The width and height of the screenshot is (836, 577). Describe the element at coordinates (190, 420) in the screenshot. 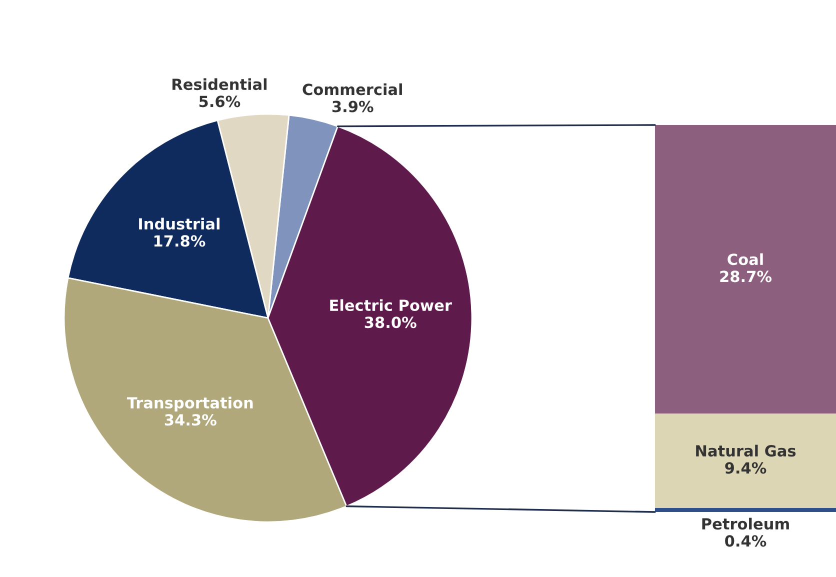

I see `data-label: 34.3%` at that location.